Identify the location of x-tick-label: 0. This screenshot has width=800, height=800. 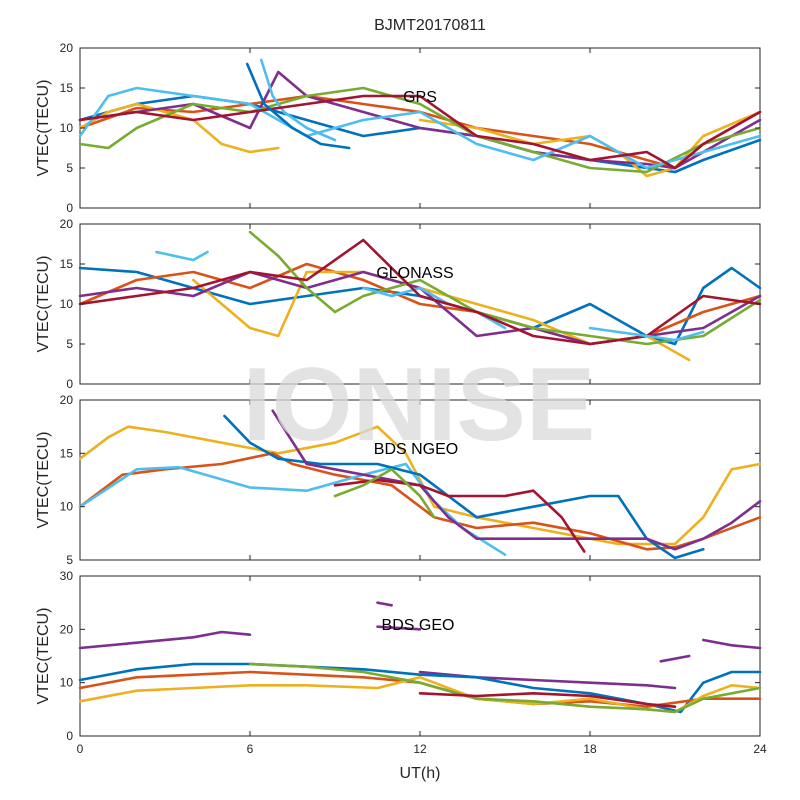
(80, 749).